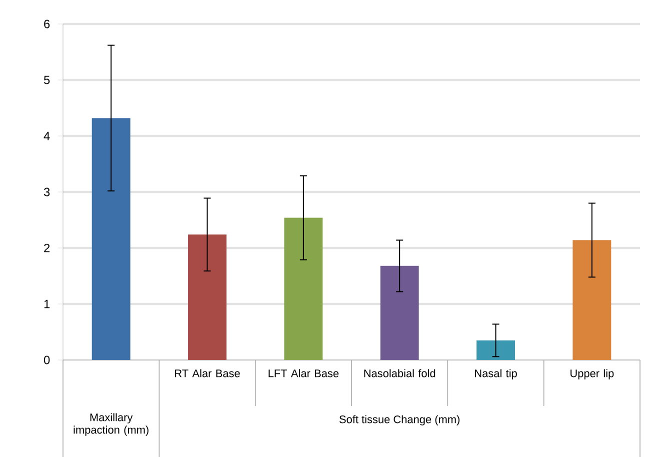 The height and width of the screenshot is (457, 672). Describe the element at coordinates (47, 360) in the screenshot. I see `y-tick-label: 0` at that location.